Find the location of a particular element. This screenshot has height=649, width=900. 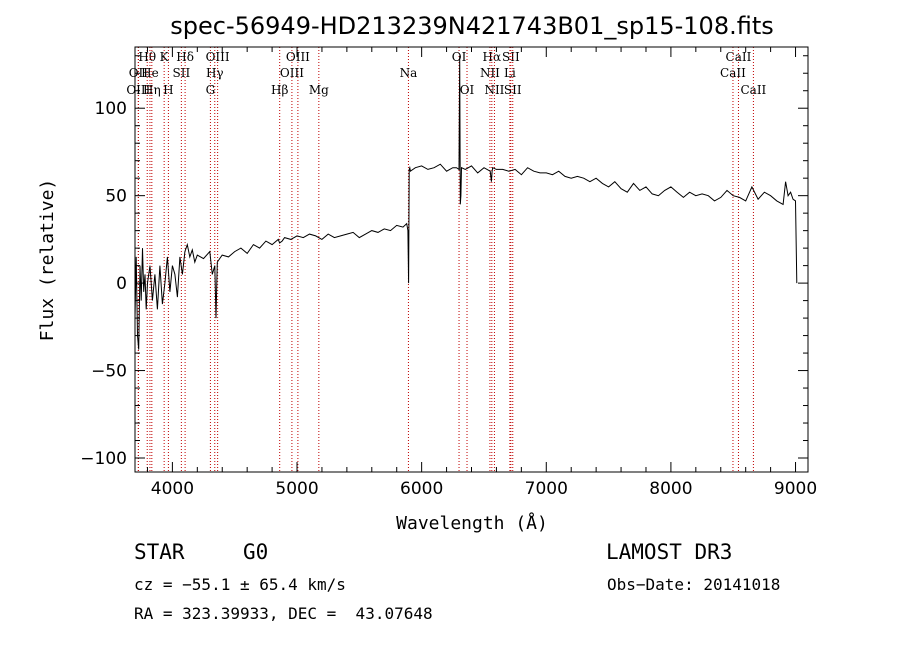

y-tick-label-4: 100 is located at coordinates (111, 109).